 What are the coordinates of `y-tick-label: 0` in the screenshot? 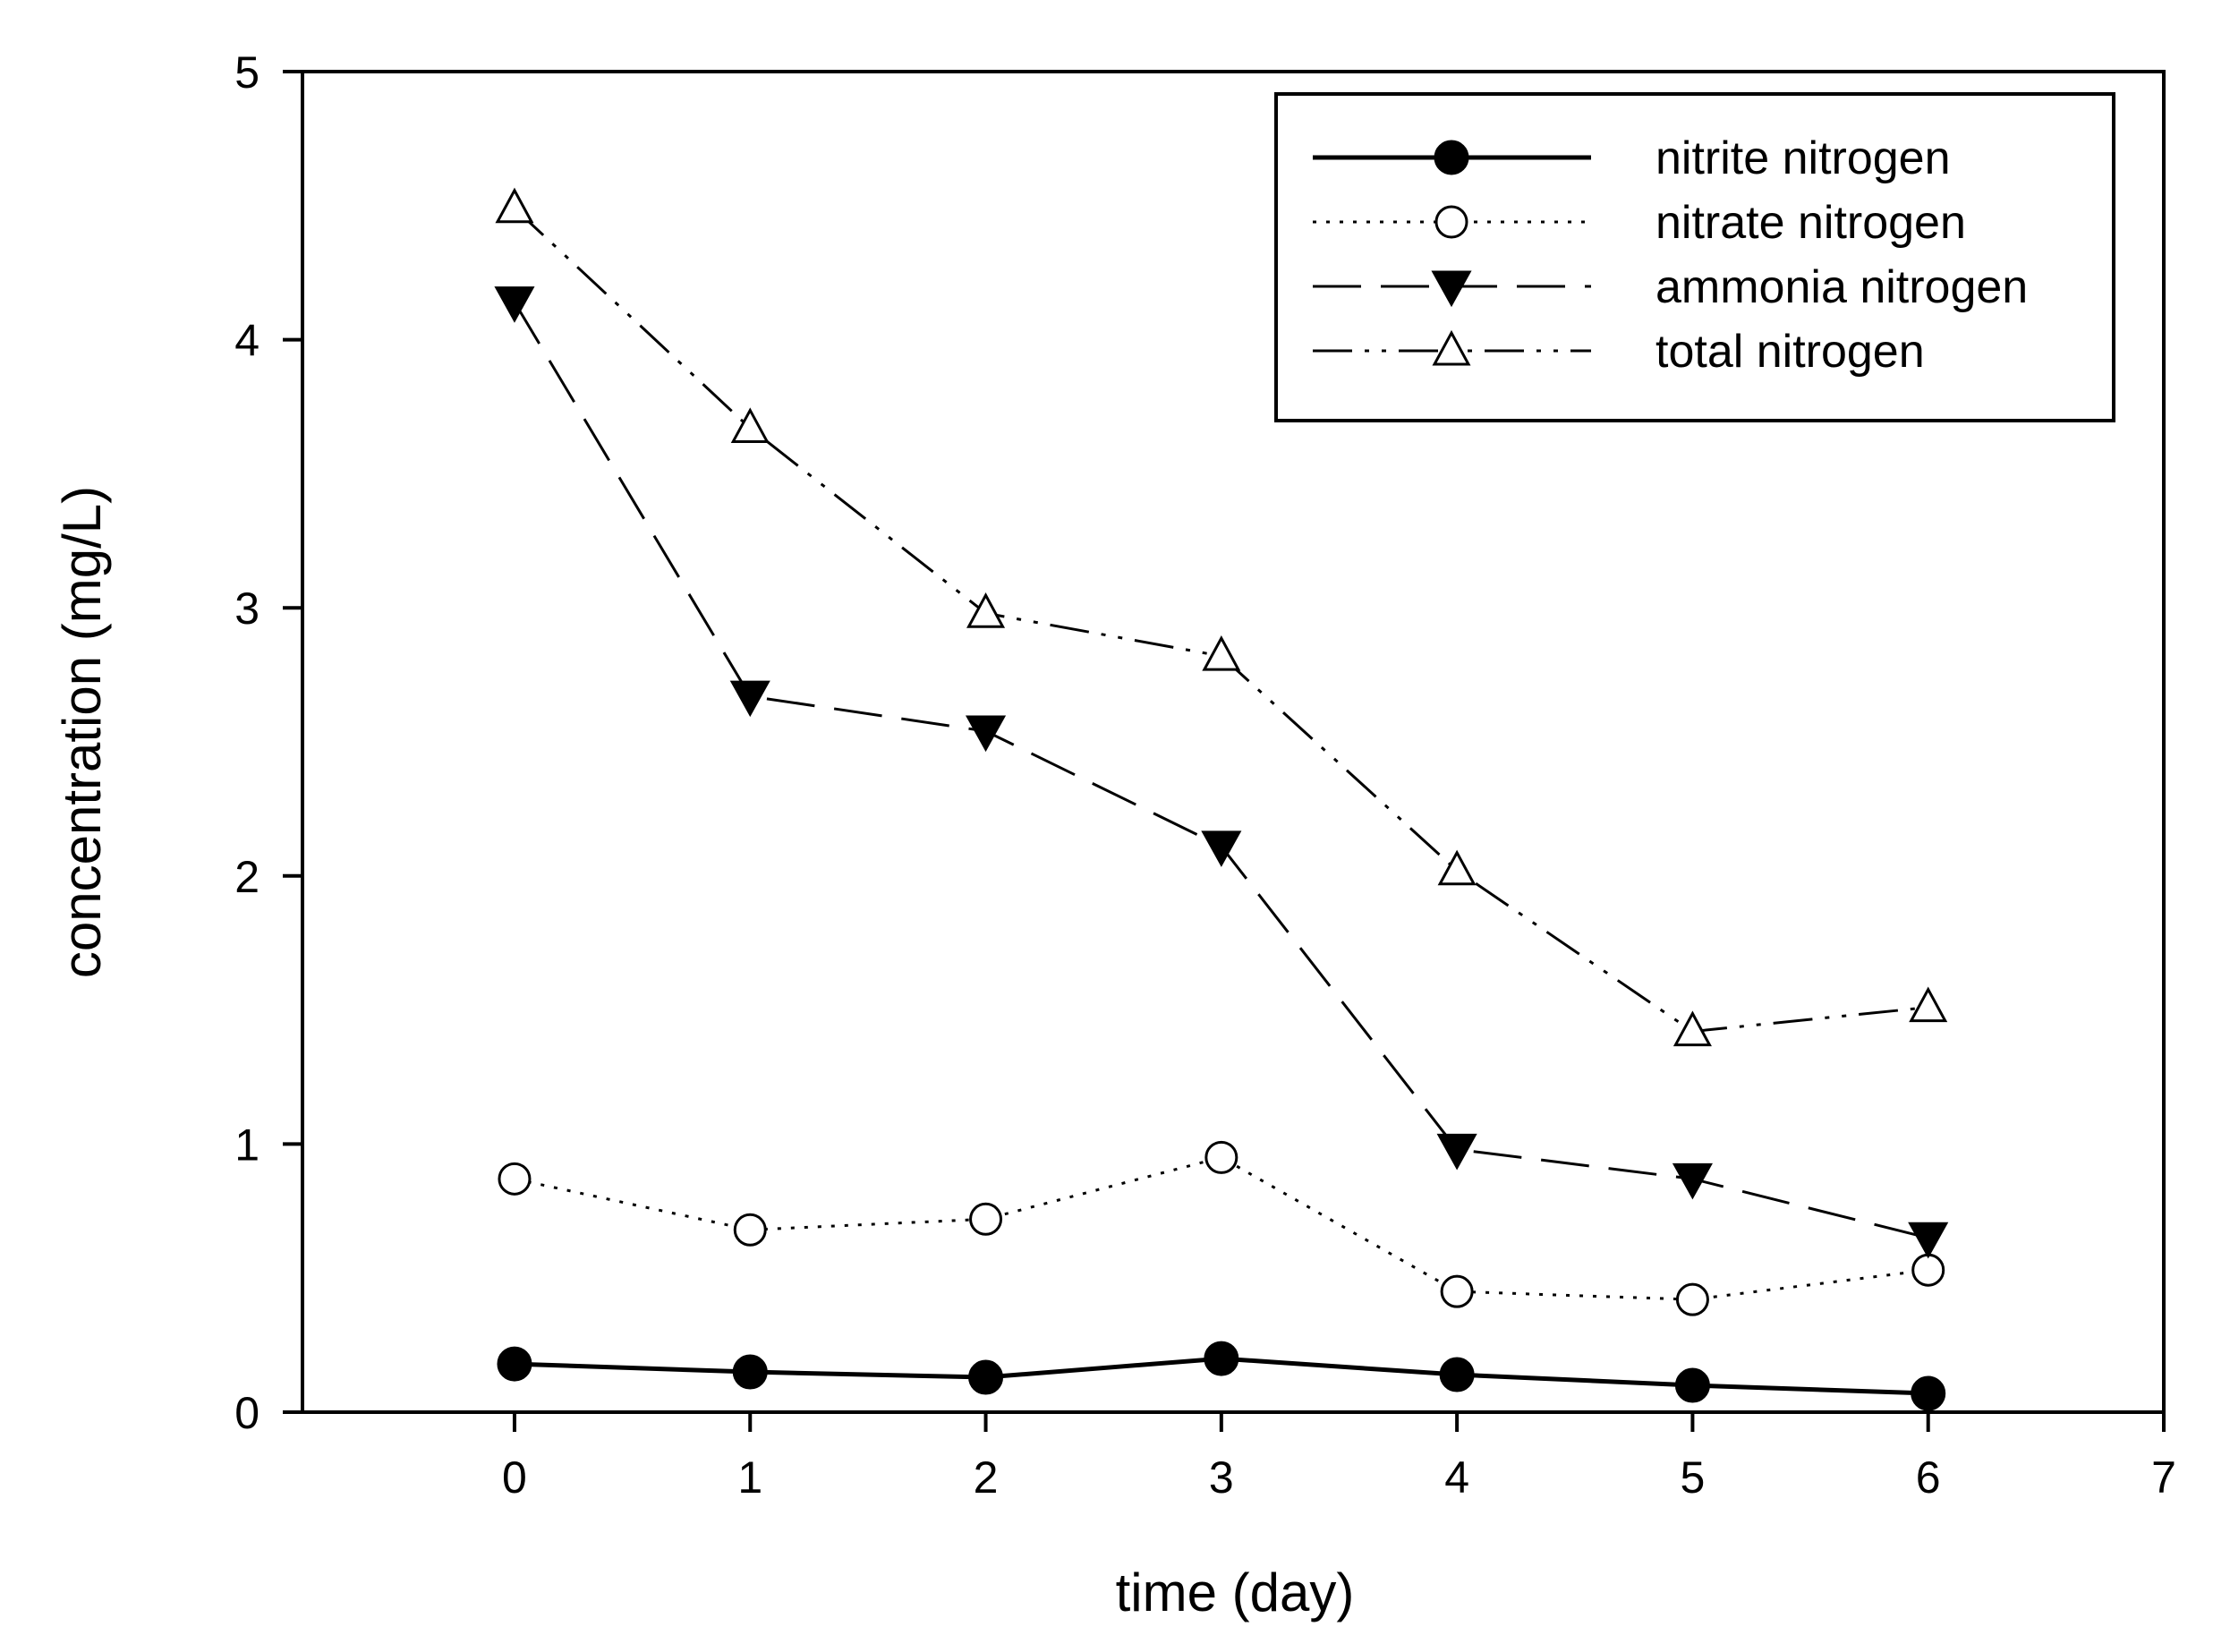 It's located at (247, 1413).